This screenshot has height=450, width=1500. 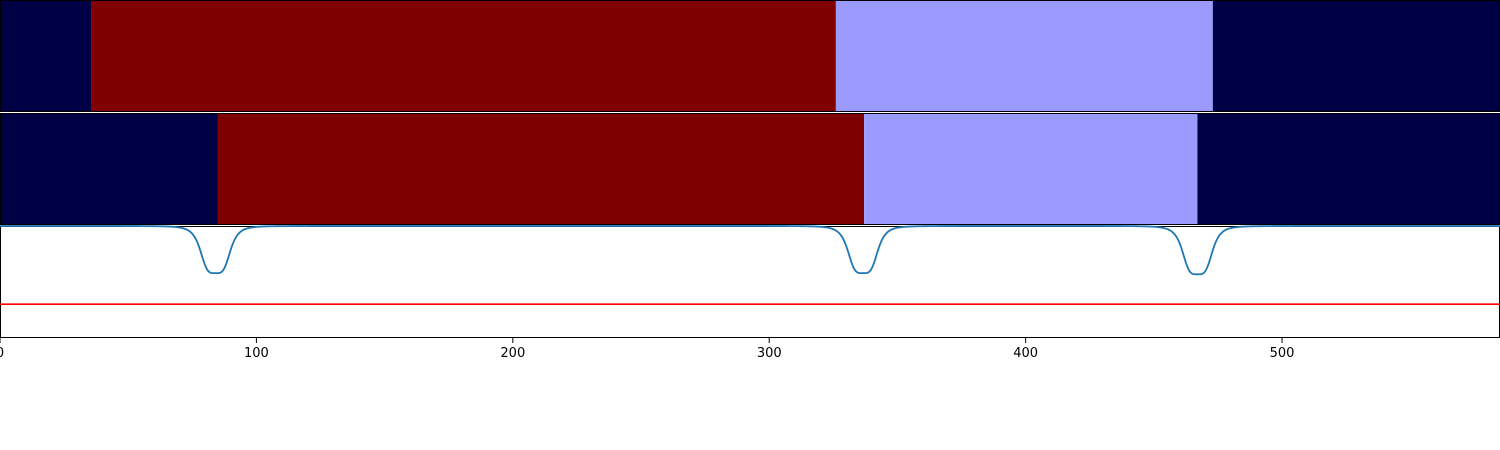 I want to click on x-tick-label-1: 100, so click(x=256, y=353).